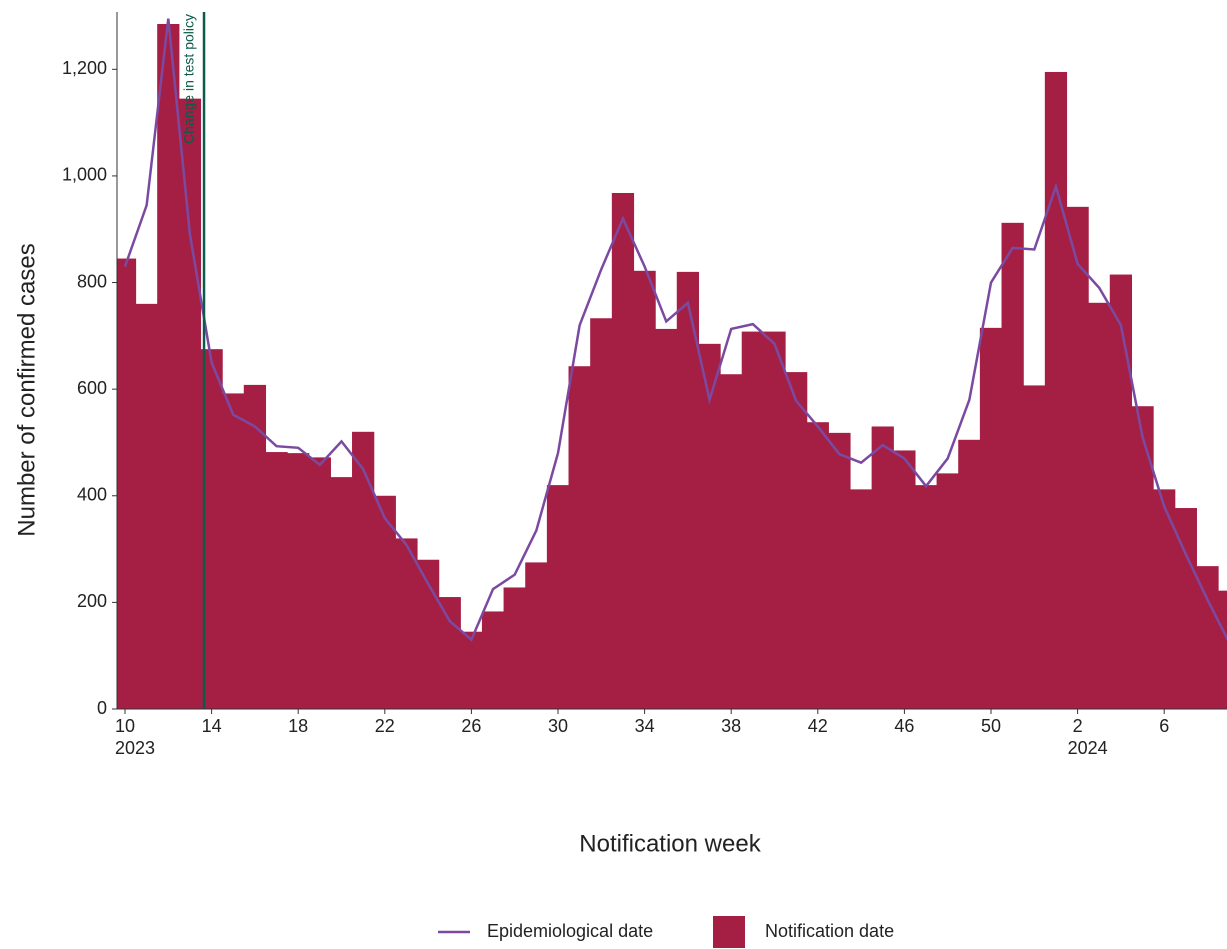 The width and height of the screenshot is (1227, 949). What do you see at coordinates (92, 495) in the screenshot?
I see `y-tick-label: 400` at bounding box center [92, 495].